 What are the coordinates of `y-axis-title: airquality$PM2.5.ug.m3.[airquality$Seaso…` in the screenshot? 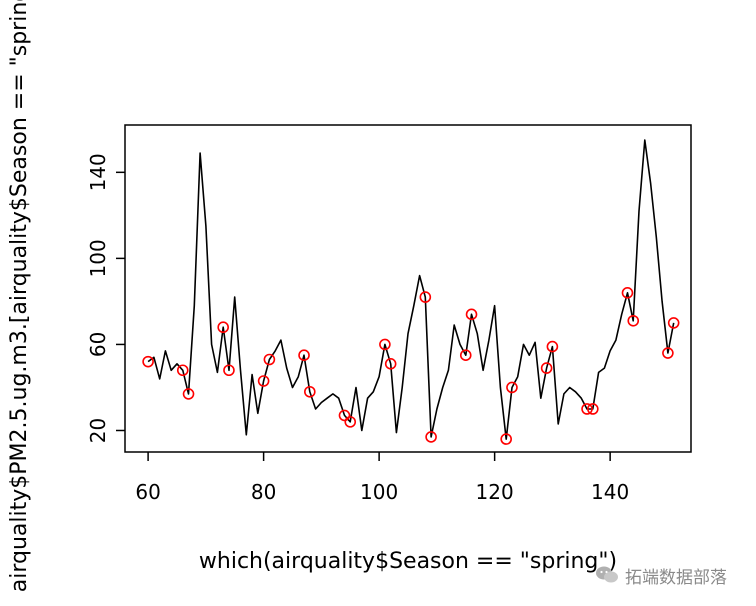 It's located at (19, 296).